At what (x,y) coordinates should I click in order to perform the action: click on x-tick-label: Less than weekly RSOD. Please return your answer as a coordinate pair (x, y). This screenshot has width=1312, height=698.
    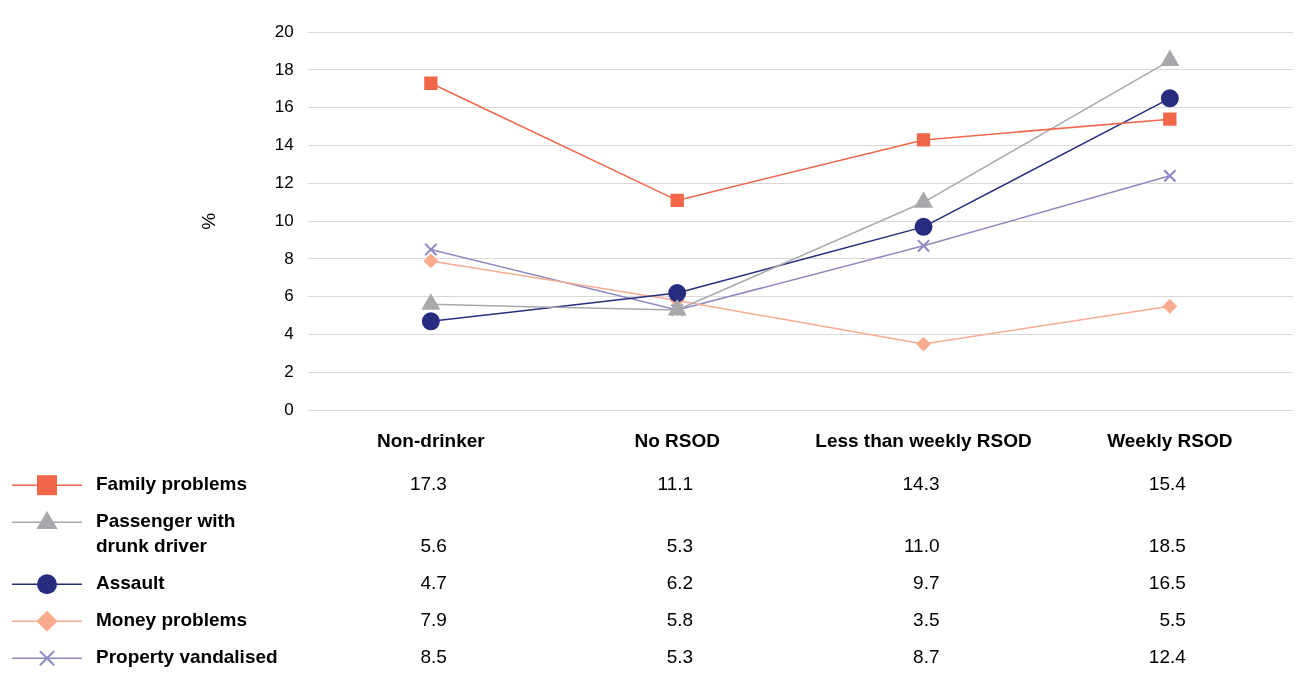
    Looking at the image, I should click on (923, 440).